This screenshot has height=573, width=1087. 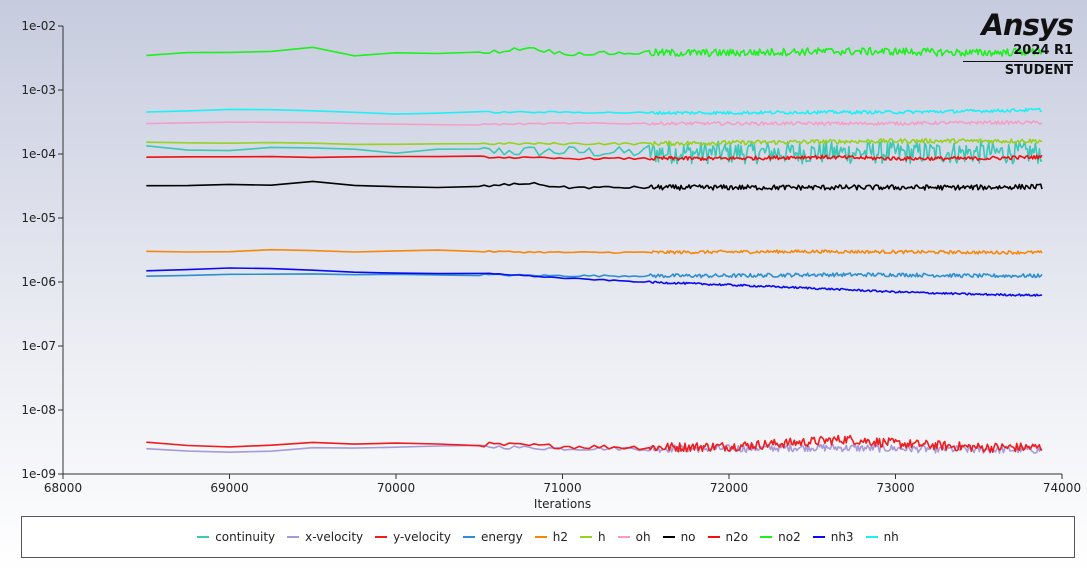 I want to click on legend-label: no2, so click(x=789, y=537).